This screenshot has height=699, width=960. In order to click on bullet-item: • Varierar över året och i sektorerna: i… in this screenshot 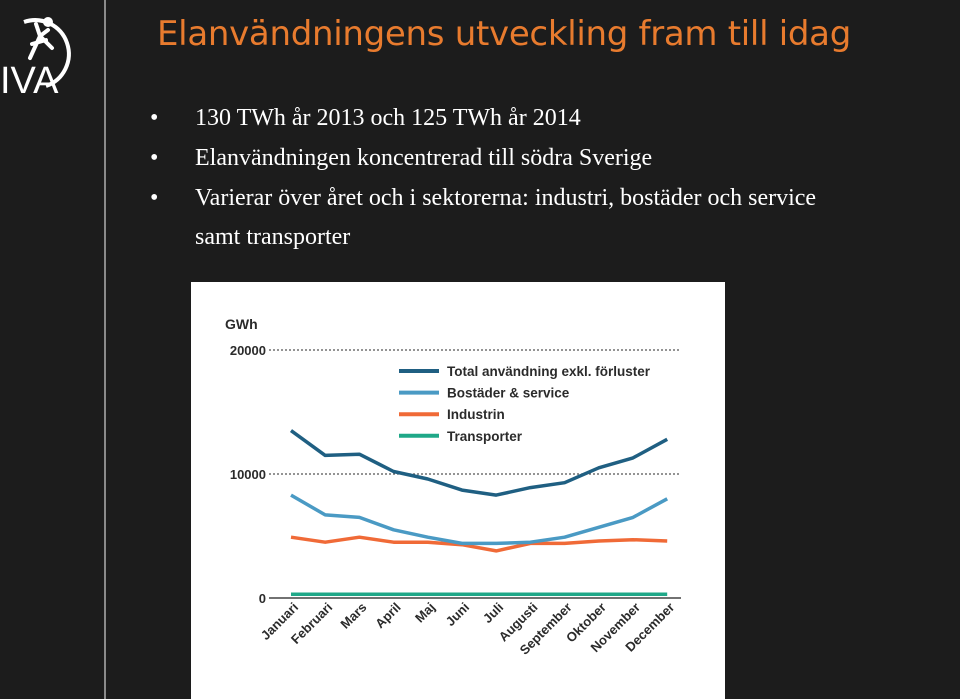, I will do `click(555, 217)`.